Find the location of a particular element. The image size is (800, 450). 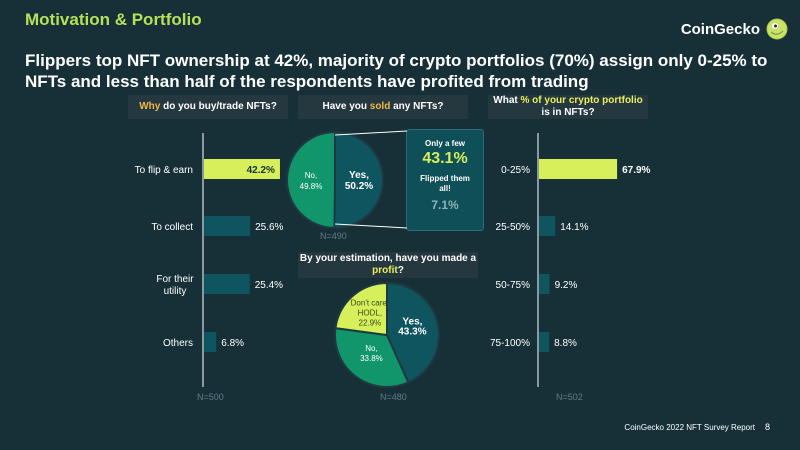

category-label: 0-25% is located at coordinates (515, 170).